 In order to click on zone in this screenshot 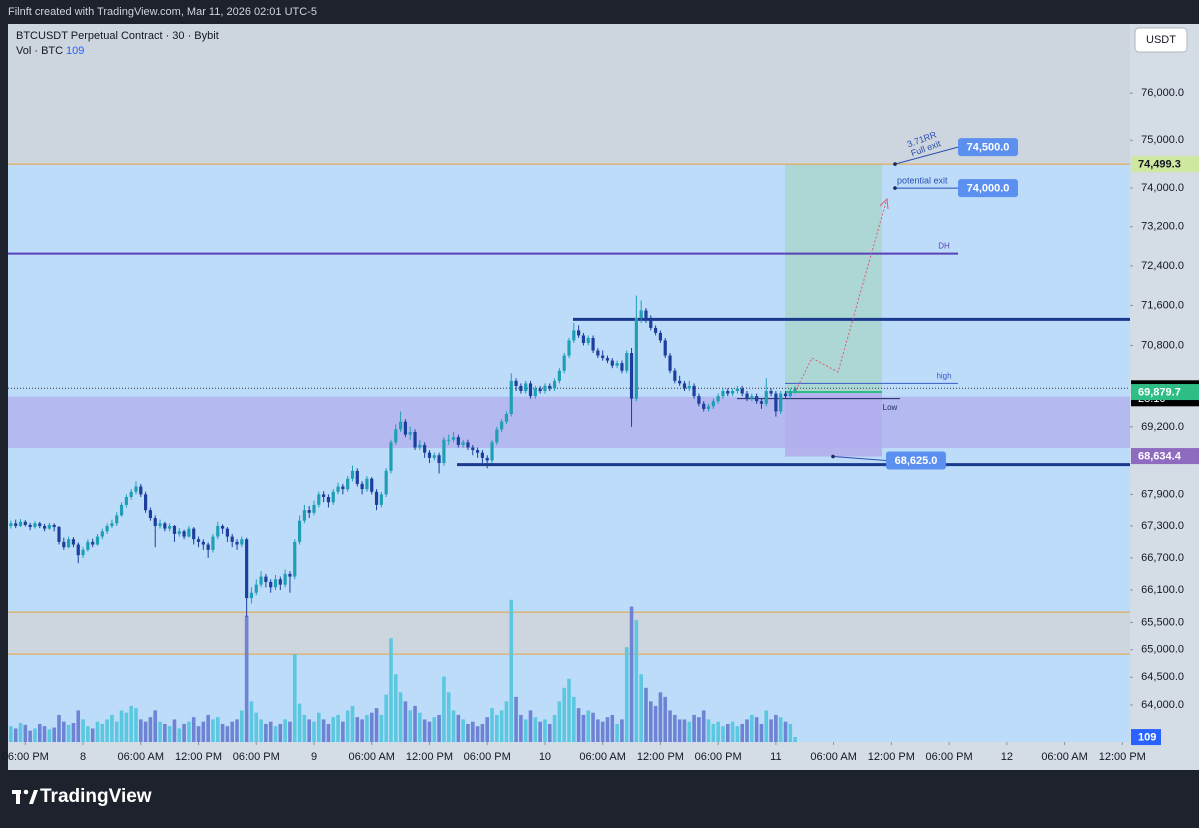, I will do `click(569, 633)`.